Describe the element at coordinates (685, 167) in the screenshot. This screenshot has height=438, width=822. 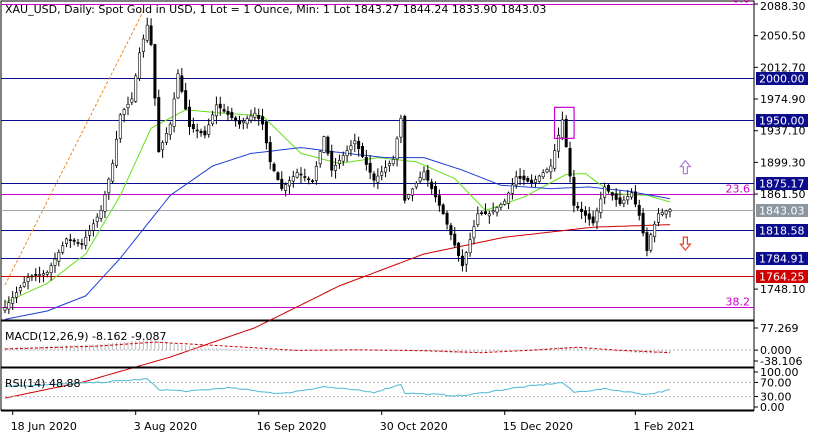
I see `arrow-up-icon` at that location.